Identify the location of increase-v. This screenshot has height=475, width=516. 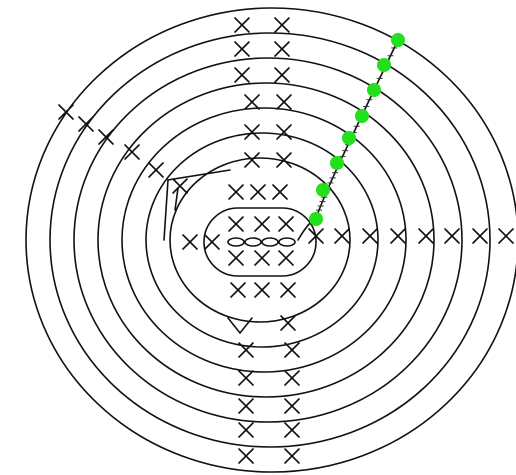
(240, 326).